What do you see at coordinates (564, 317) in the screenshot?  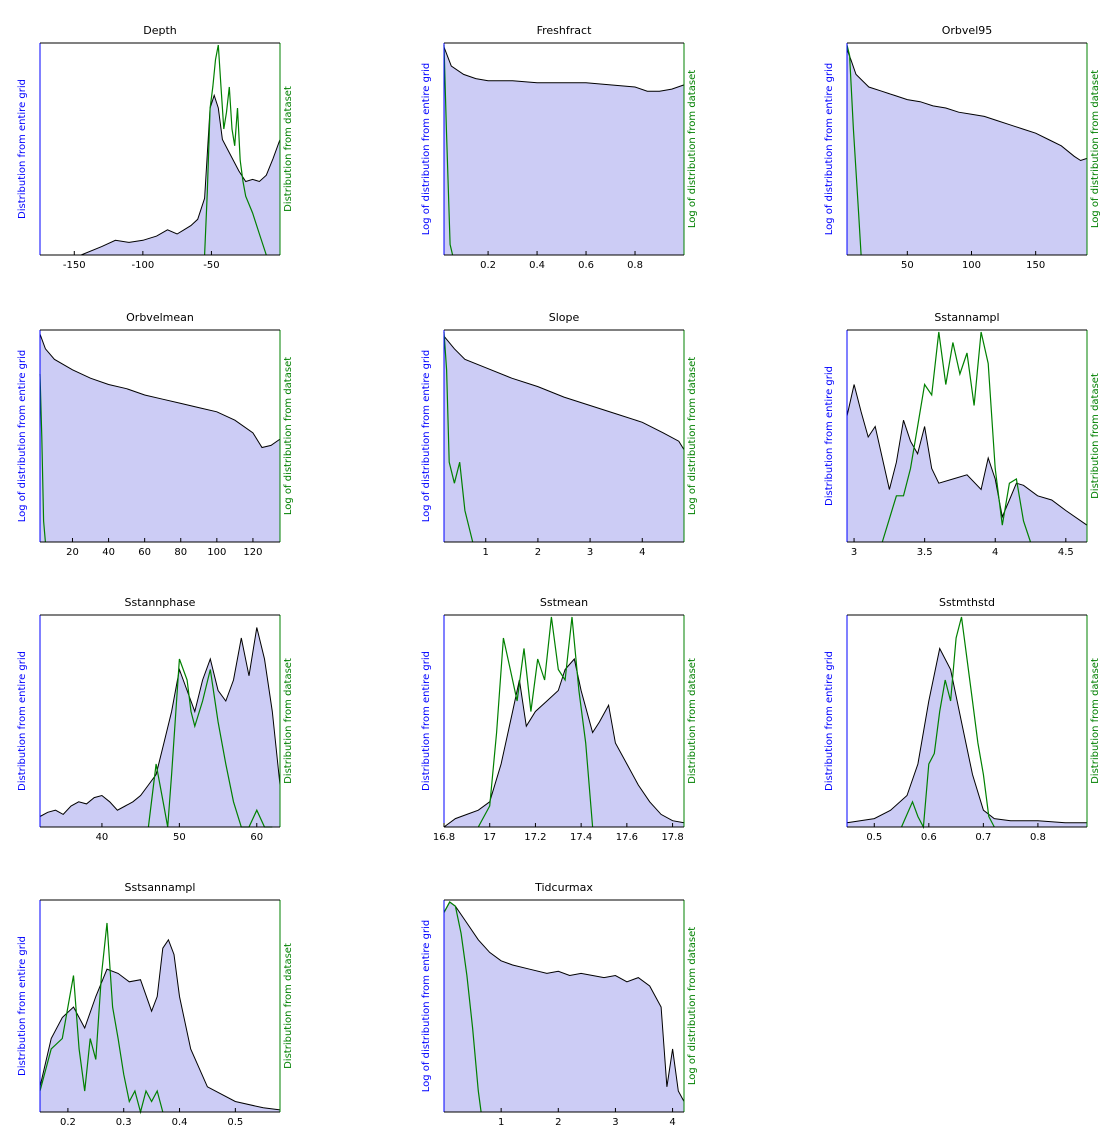 I see `chart-title: Slope` at bounding box center [564, 317].